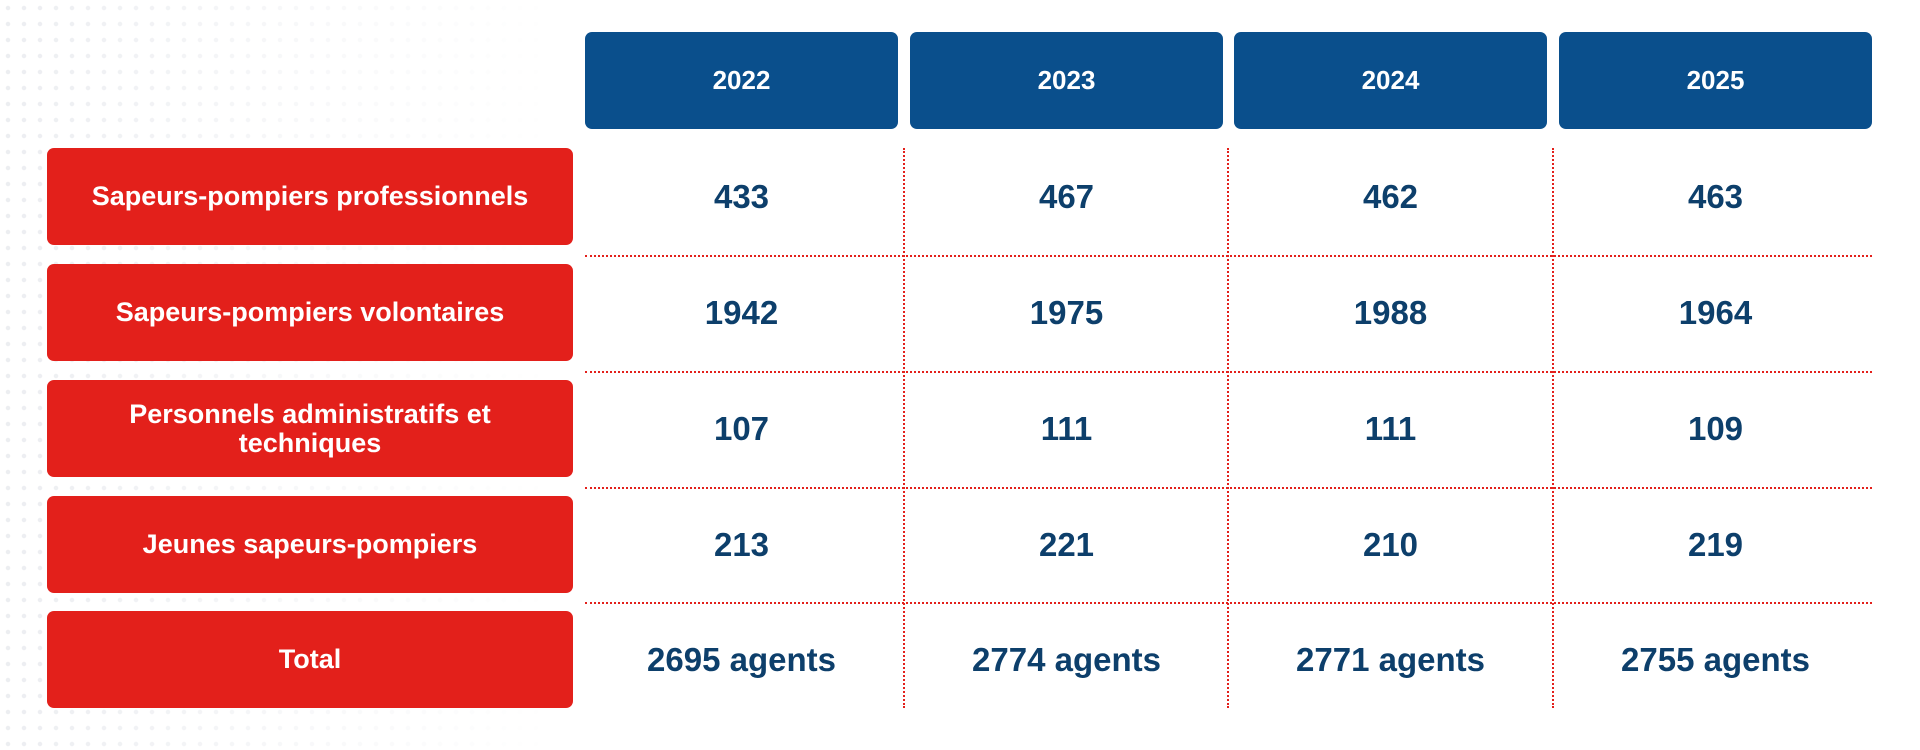 The image size is (1920, 750). Describe the element at coordinates (1390, 196) in the screenshot. I see `table-cell: 462` at that location.